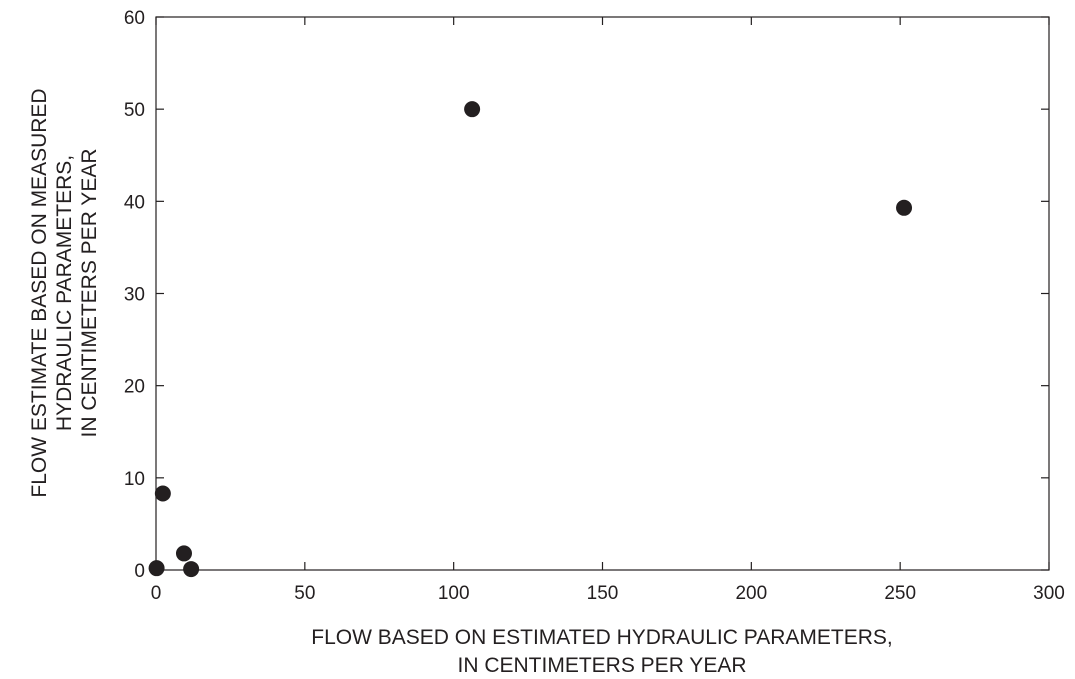  I want to click on y-axis-title-line-3: IN CENTIMETERS PER YEAR, so click(89, 293).